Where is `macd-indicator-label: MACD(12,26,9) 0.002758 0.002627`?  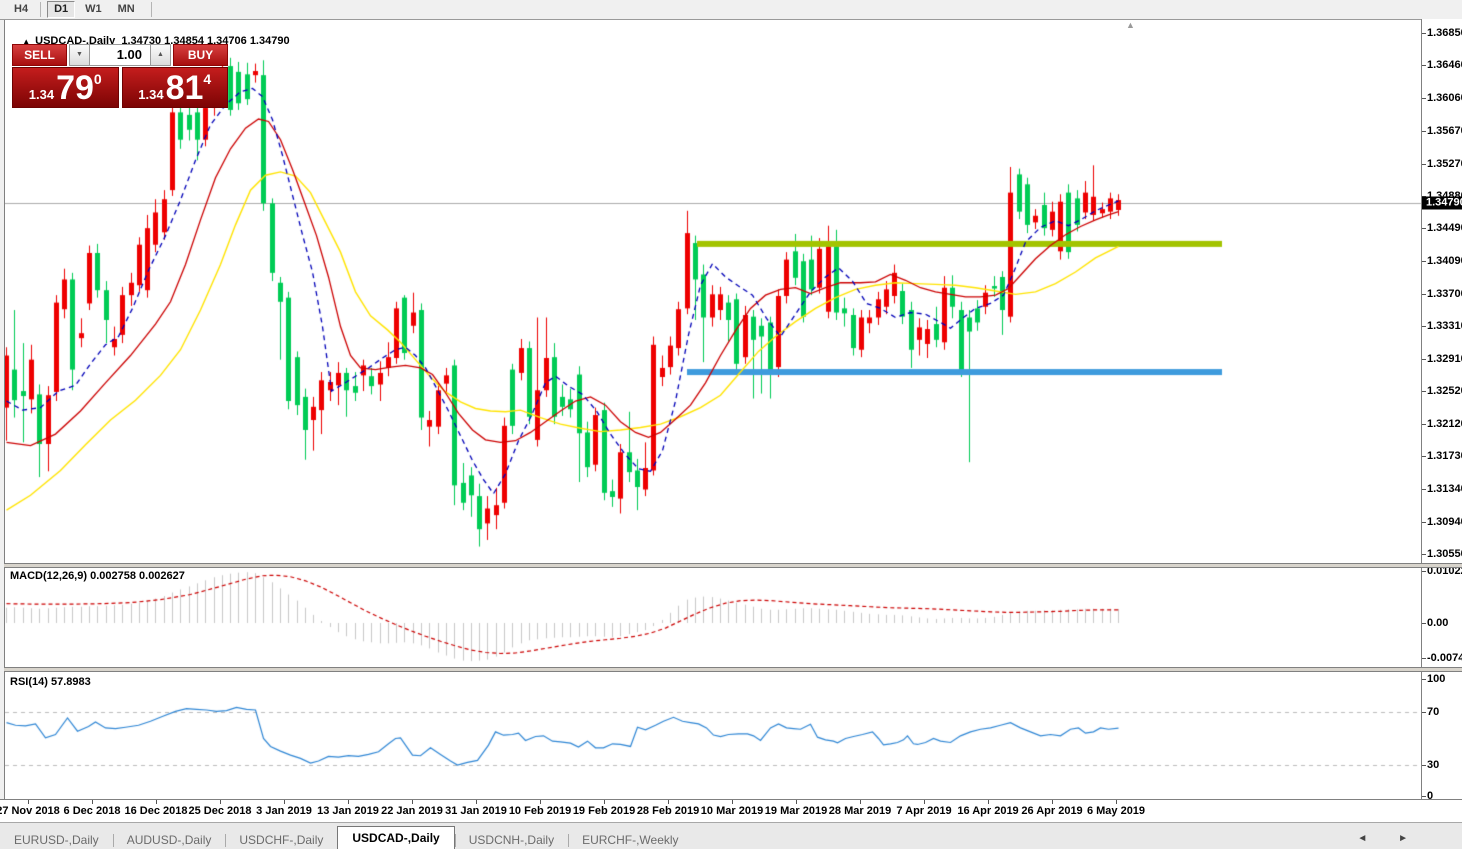 macd-indicator-label: MACD(12,26,9) 0.002758 0.002627 is located at coordinates (97, 576).